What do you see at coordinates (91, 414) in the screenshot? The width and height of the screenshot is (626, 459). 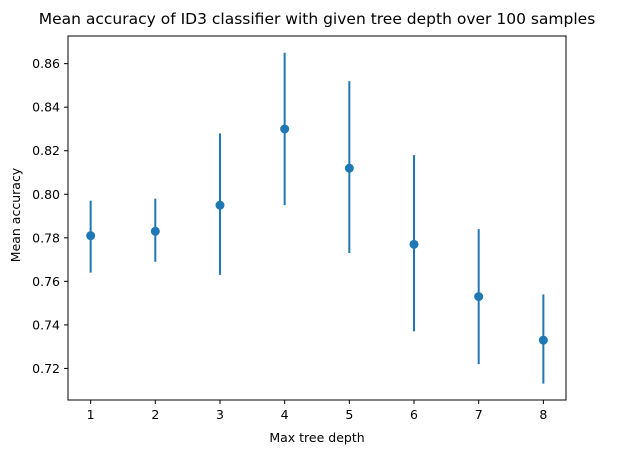 I see `x-tick-label: 1` at bounding box center [91, 414].